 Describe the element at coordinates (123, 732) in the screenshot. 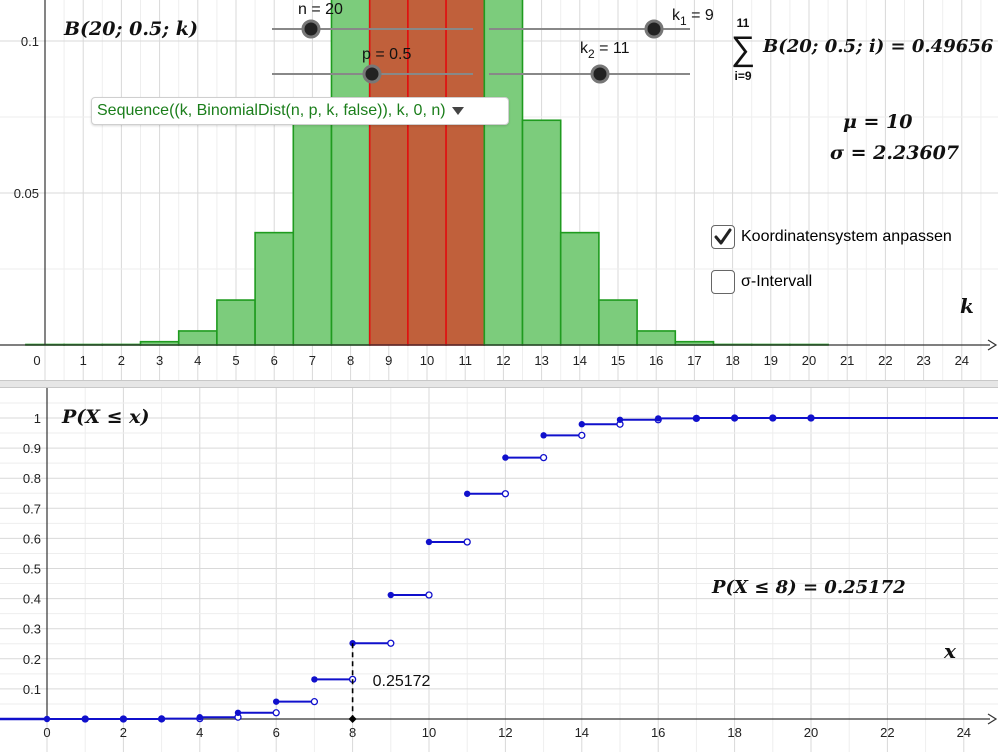

I see `x-tick-label: 2` at that location.